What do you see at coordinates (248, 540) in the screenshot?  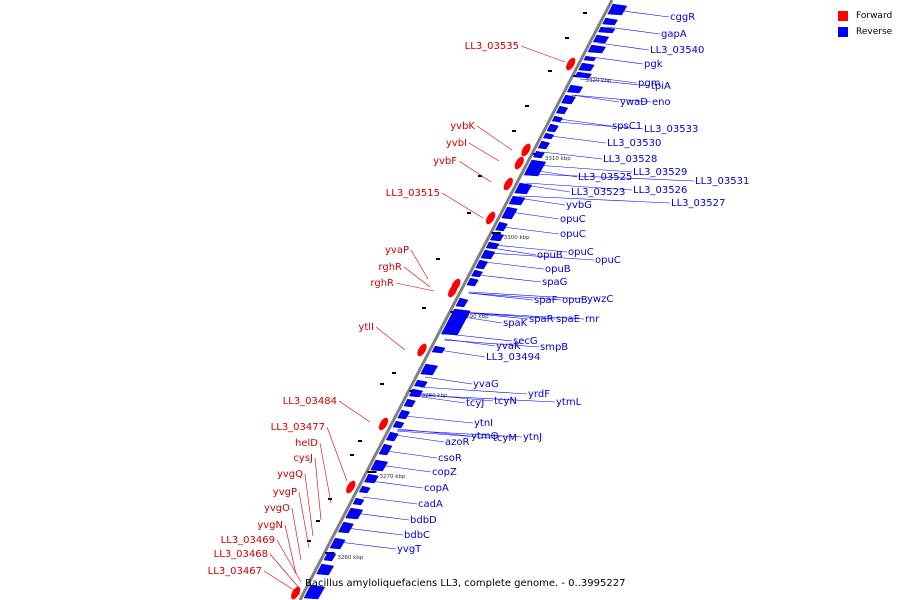 I see `forward-gene-label: LL3_03469` at bounding box center [248, 540].